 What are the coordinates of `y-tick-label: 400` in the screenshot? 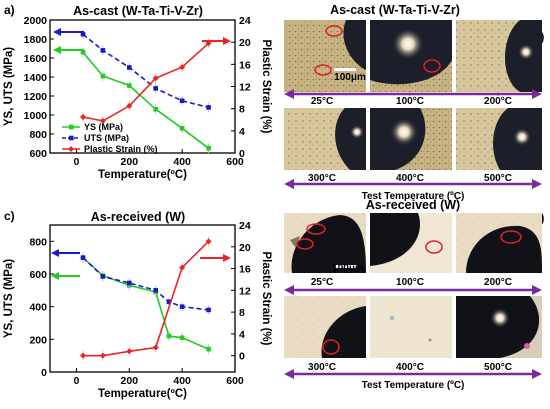 It's located at (38, 308).